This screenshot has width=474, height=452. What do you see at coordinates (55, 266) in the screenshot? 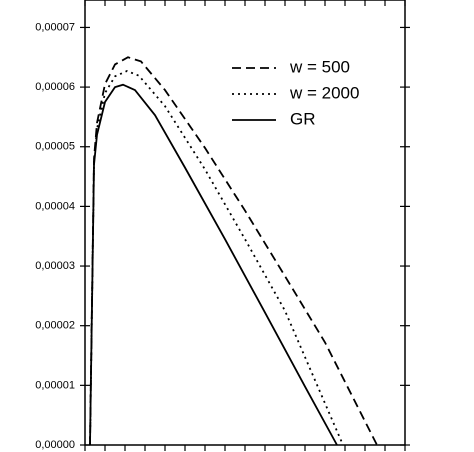
I see `y-tick-label: 0,00003` at bounding box center [55, 266].